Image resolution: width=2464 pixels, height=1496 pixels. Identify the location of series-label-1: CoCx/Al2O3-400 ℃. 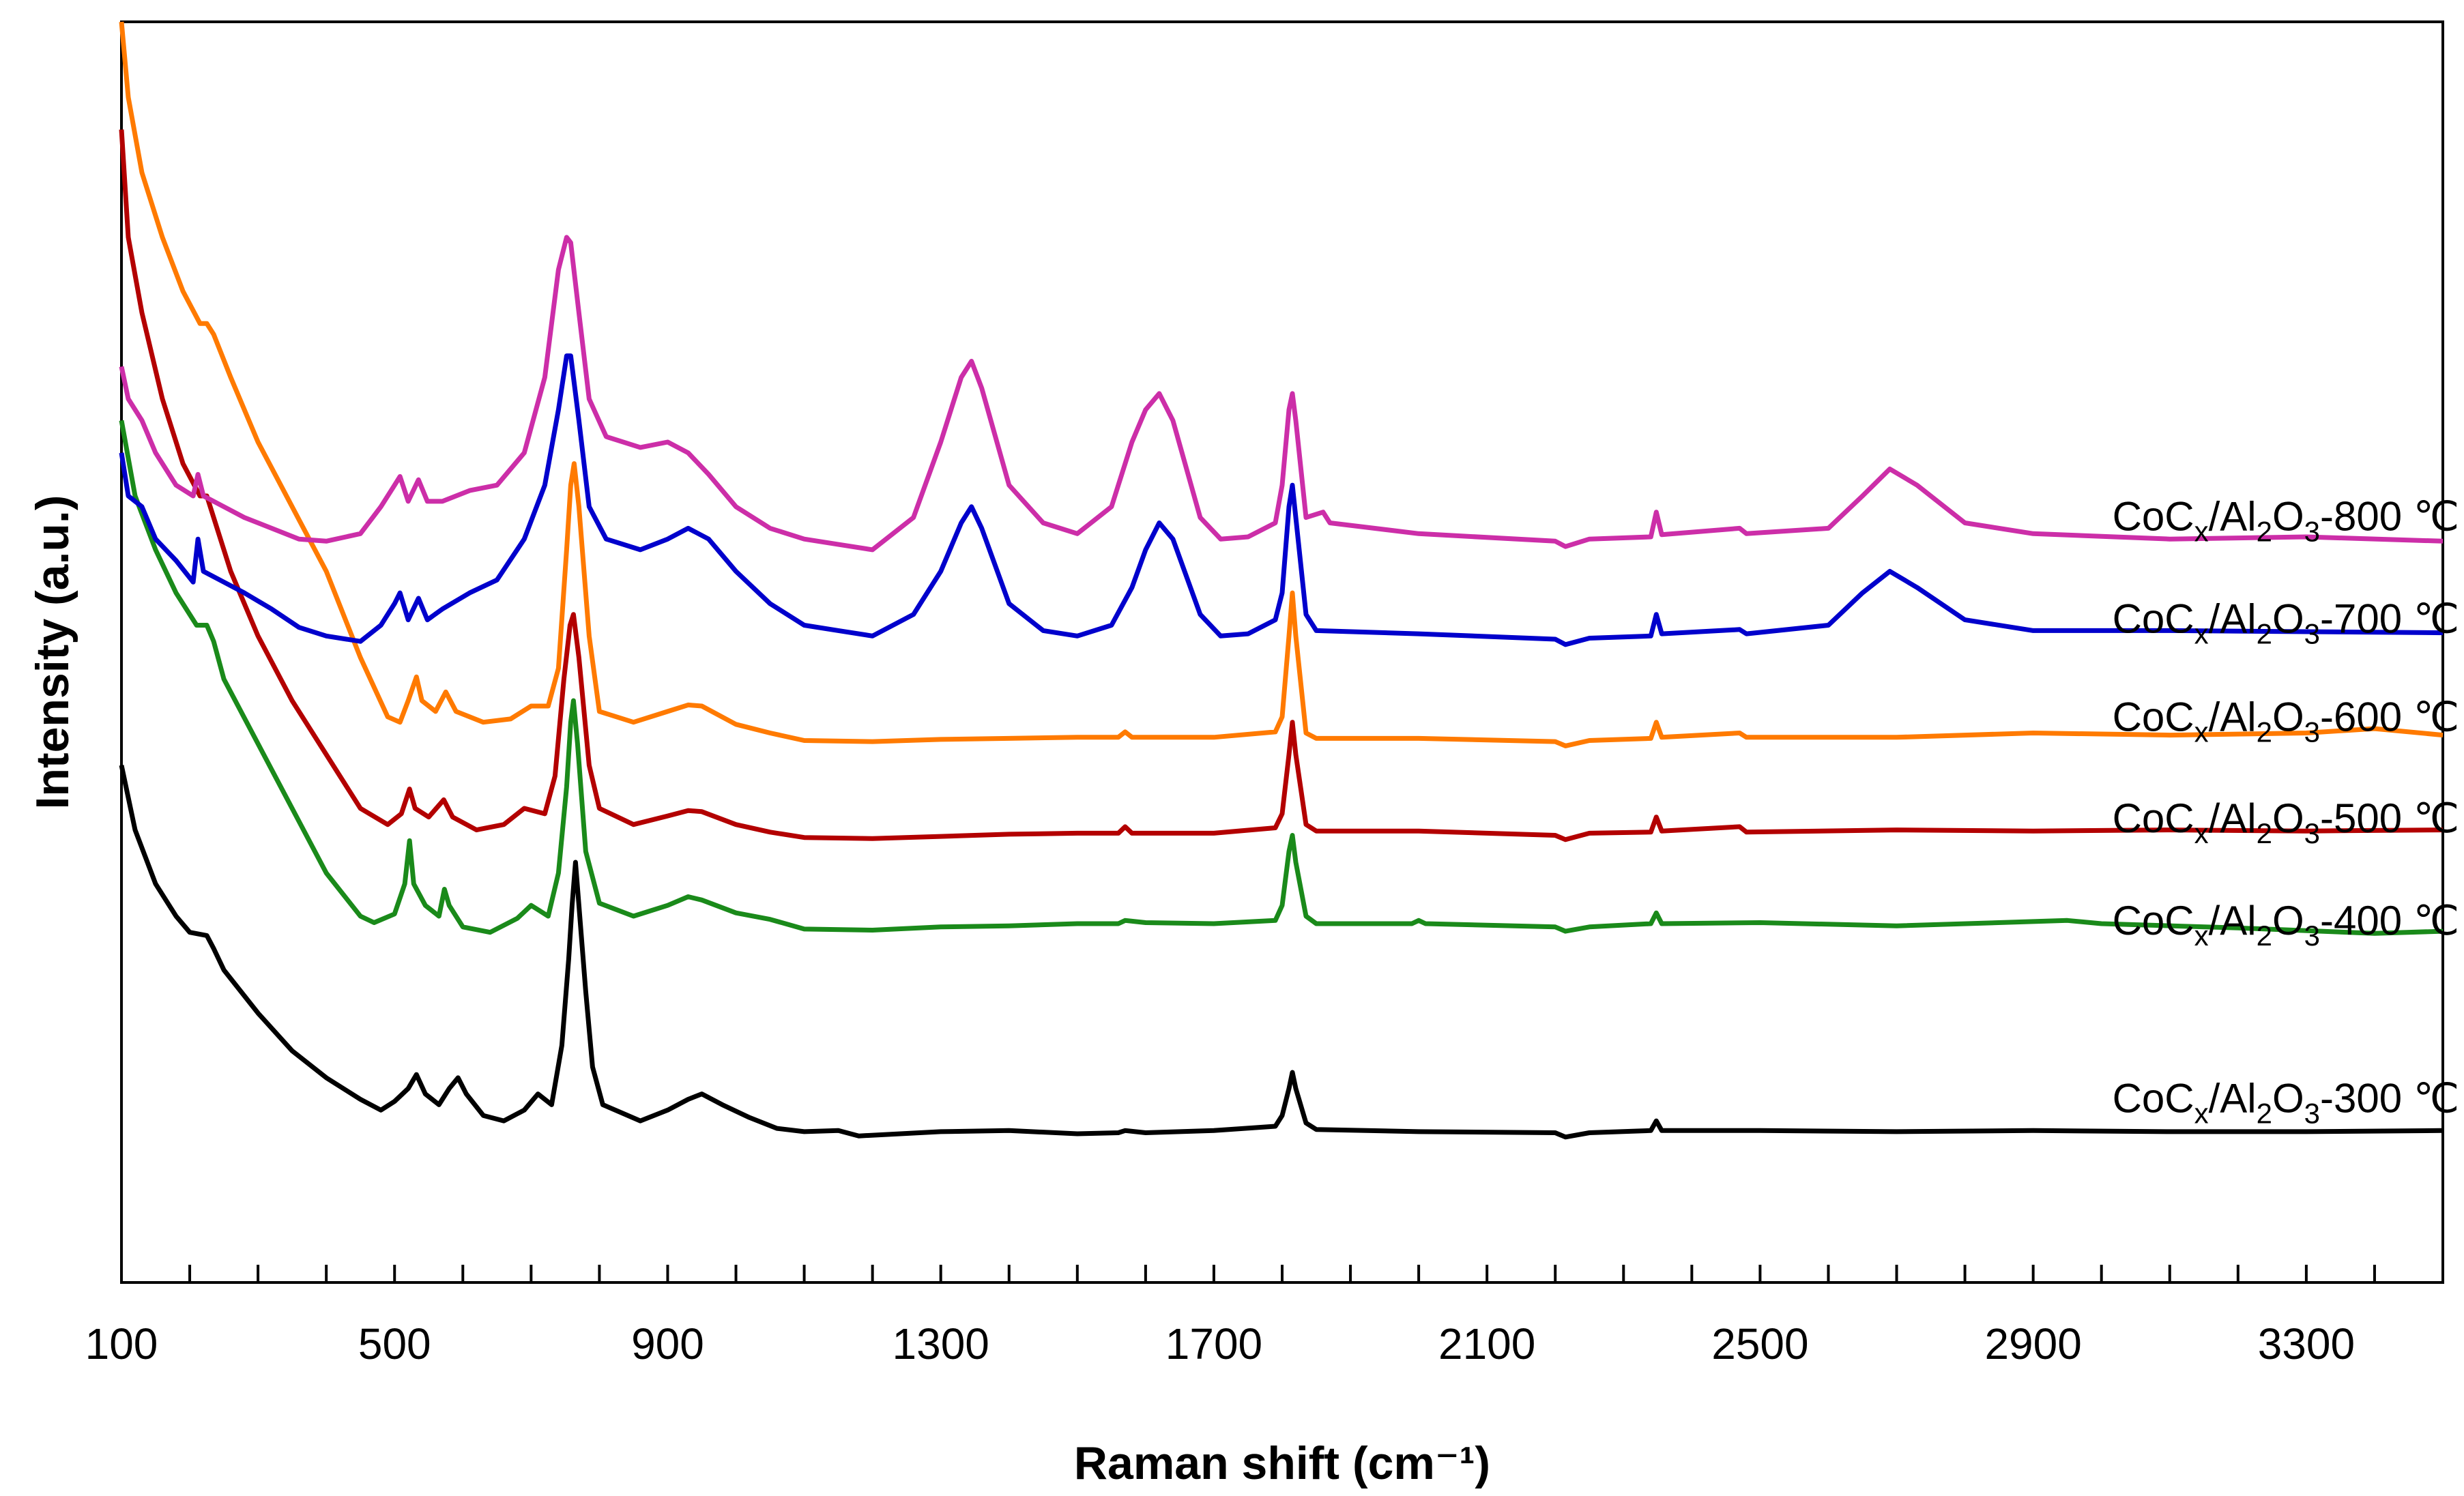
(2286, 925).